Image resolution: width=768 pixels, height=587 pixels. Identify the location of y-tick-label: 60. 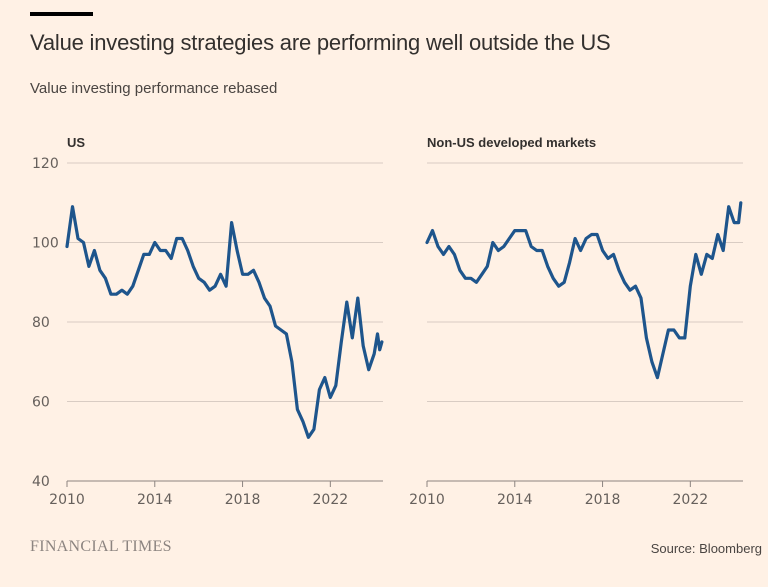
(41, 403).